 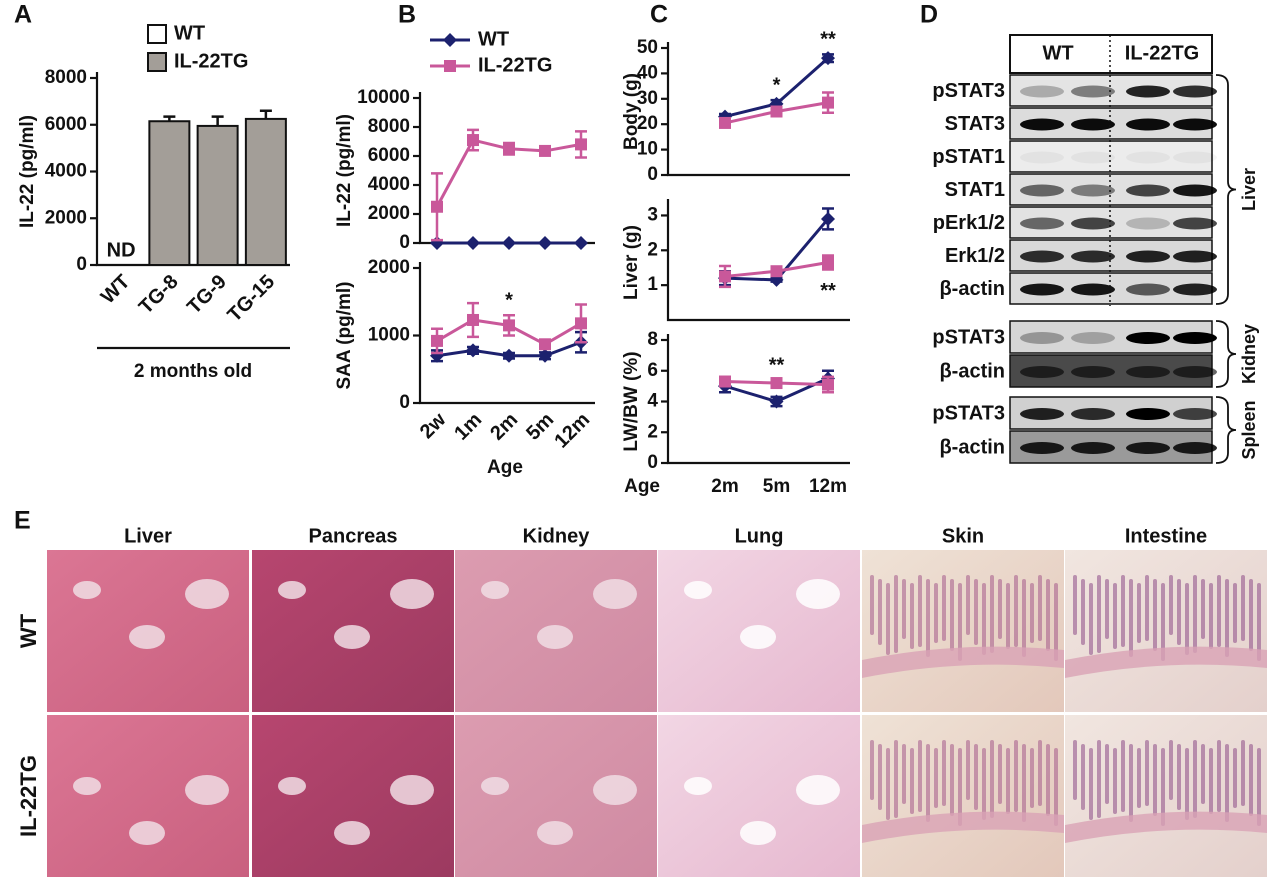 I want to click on blot-strip, so click(x=1111, y=156).